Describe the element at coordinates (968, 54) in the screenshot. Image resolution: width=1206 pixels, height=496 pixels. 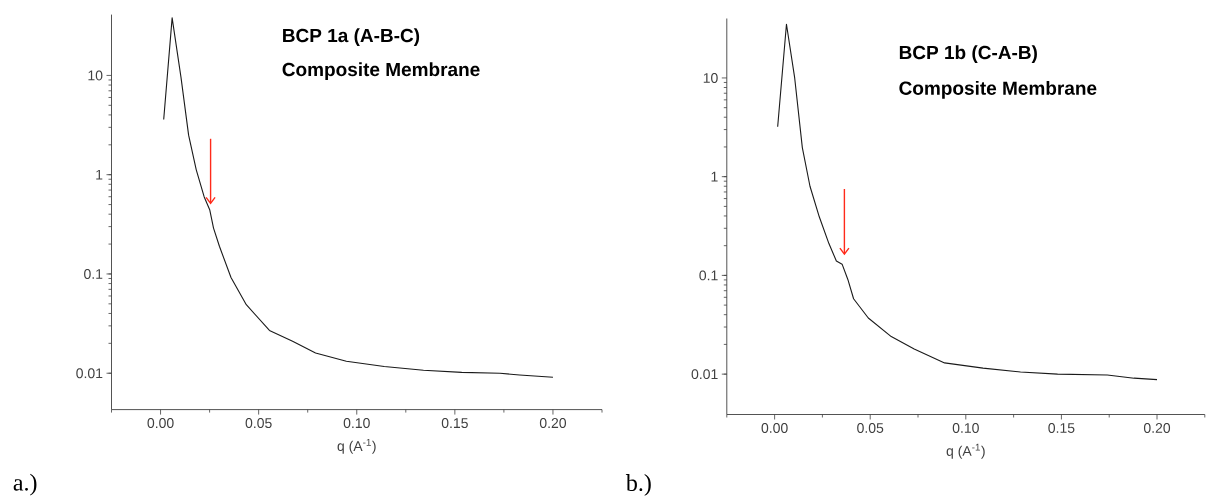
I see `text: BCP 1b (C-A-B)` at that location.